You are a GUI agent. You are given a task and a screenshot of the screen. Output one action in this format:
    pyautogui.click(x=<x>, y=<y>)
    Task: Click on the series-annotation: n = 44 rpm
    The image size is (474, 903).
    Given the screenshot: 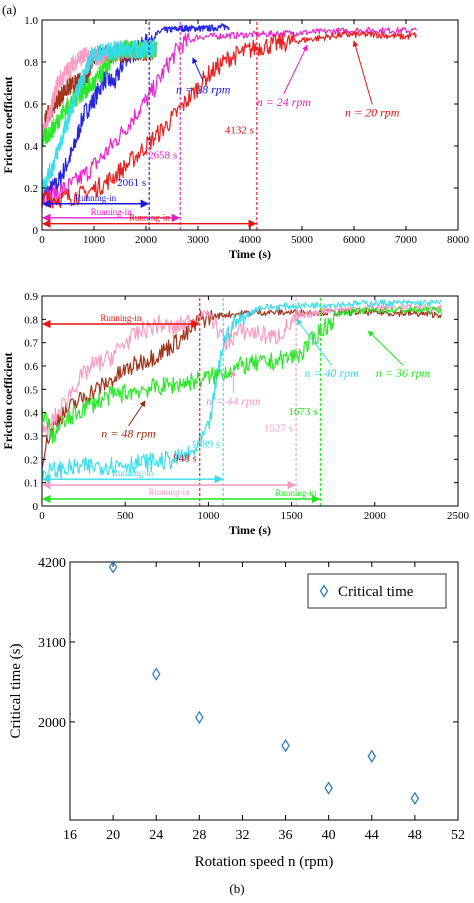 What is the action you would take?
    pyautogui.click(x=233, y=401)
    